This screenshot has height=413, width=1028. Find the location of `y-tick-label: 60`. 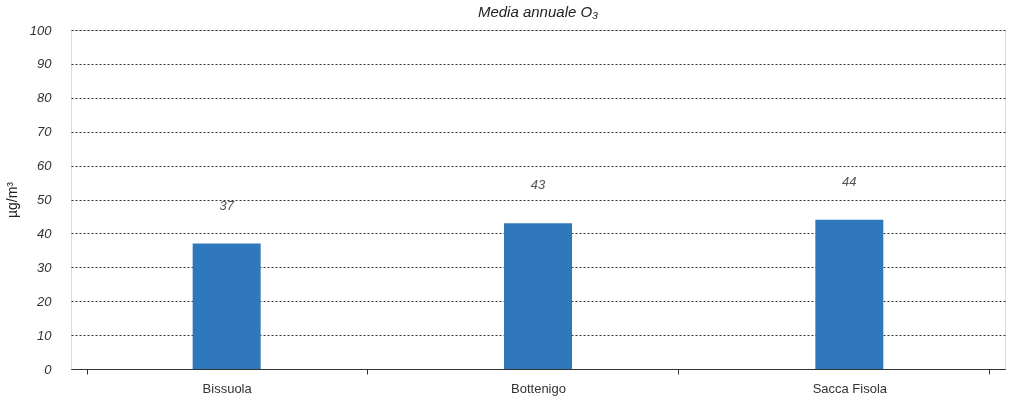

y-tick-label: 60 is located at coordinates (45, 166).